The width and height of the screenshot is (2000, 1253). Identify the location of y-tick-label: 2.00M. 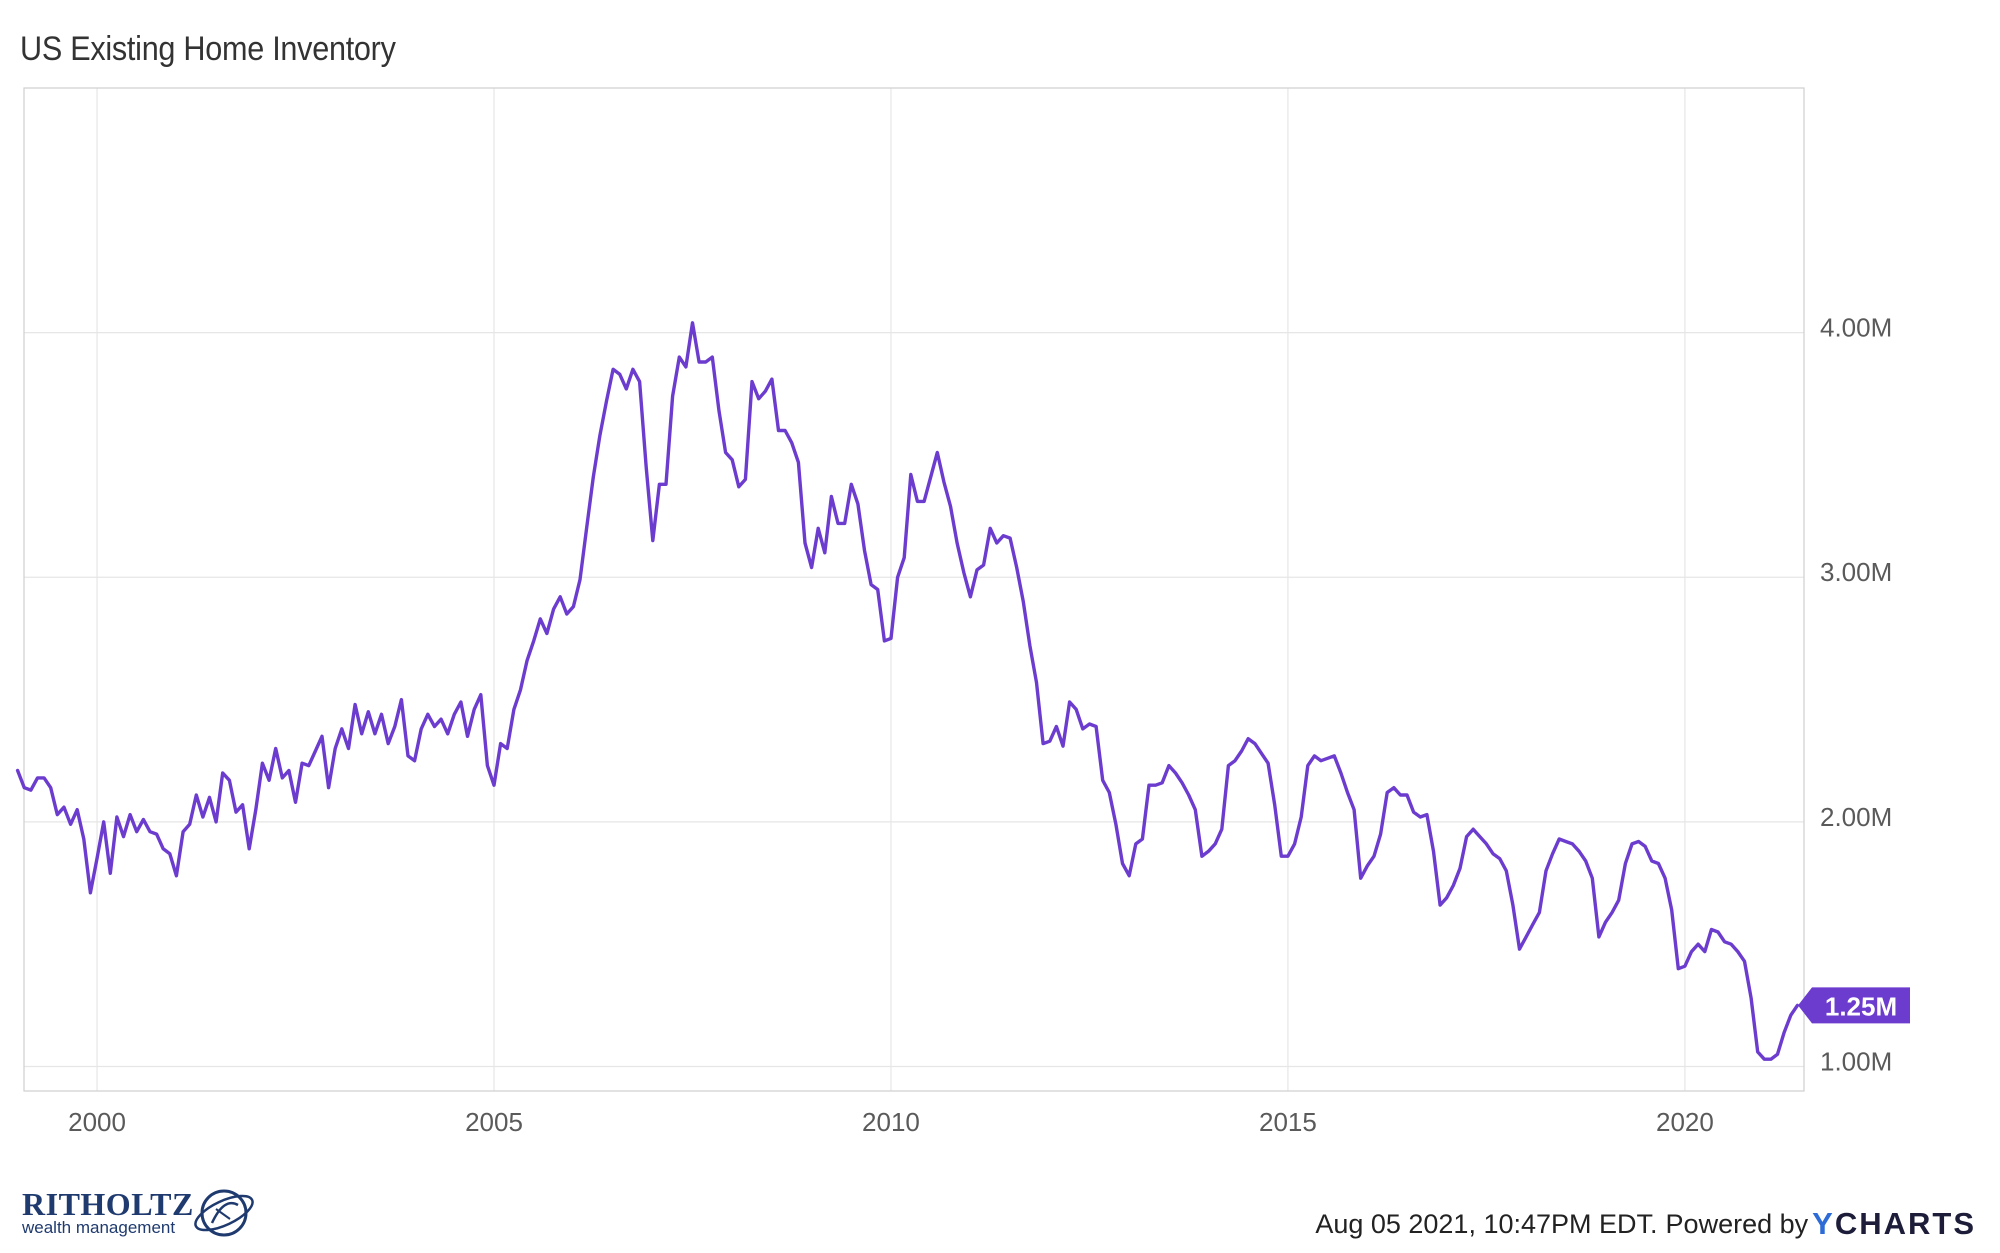
(1856, 817).